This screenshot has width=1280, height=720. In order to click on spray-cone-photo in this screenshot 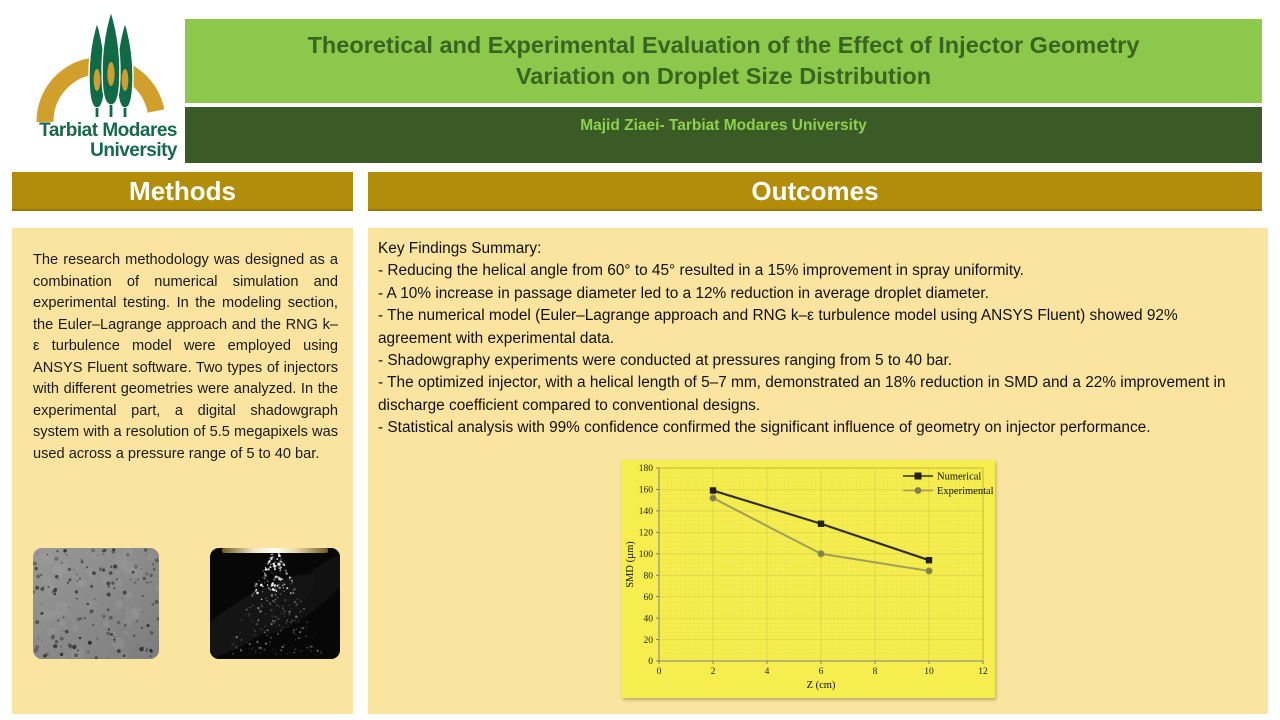, I will do `click(275, 603)`.